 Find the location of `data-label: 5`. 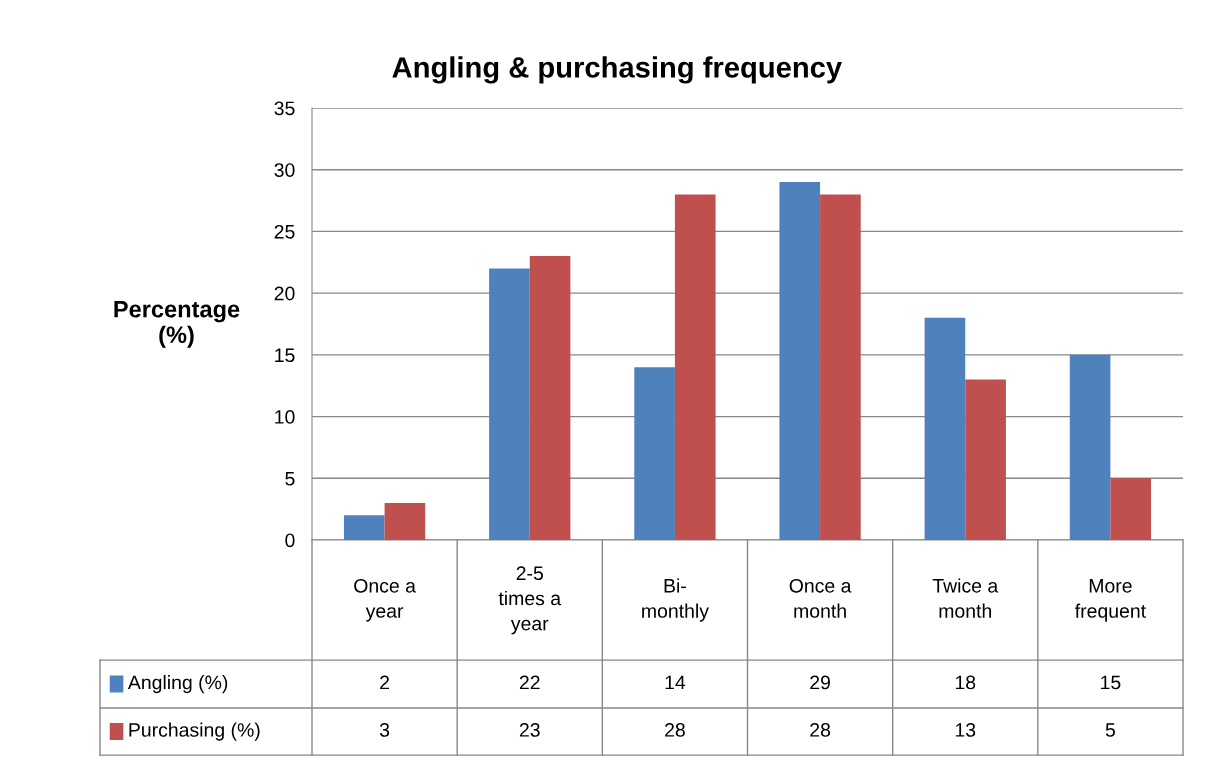

data-label: 5 is located at coordinates (1110, 730).